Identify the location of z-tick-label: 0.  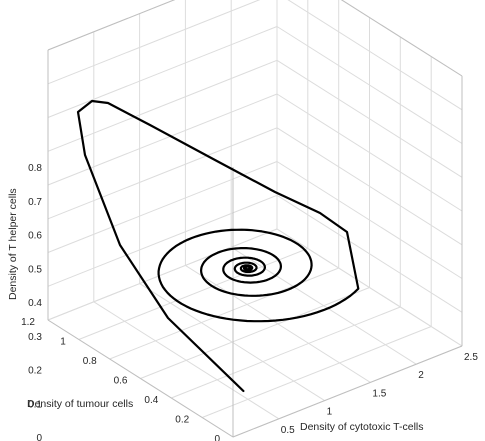
(39, 437).